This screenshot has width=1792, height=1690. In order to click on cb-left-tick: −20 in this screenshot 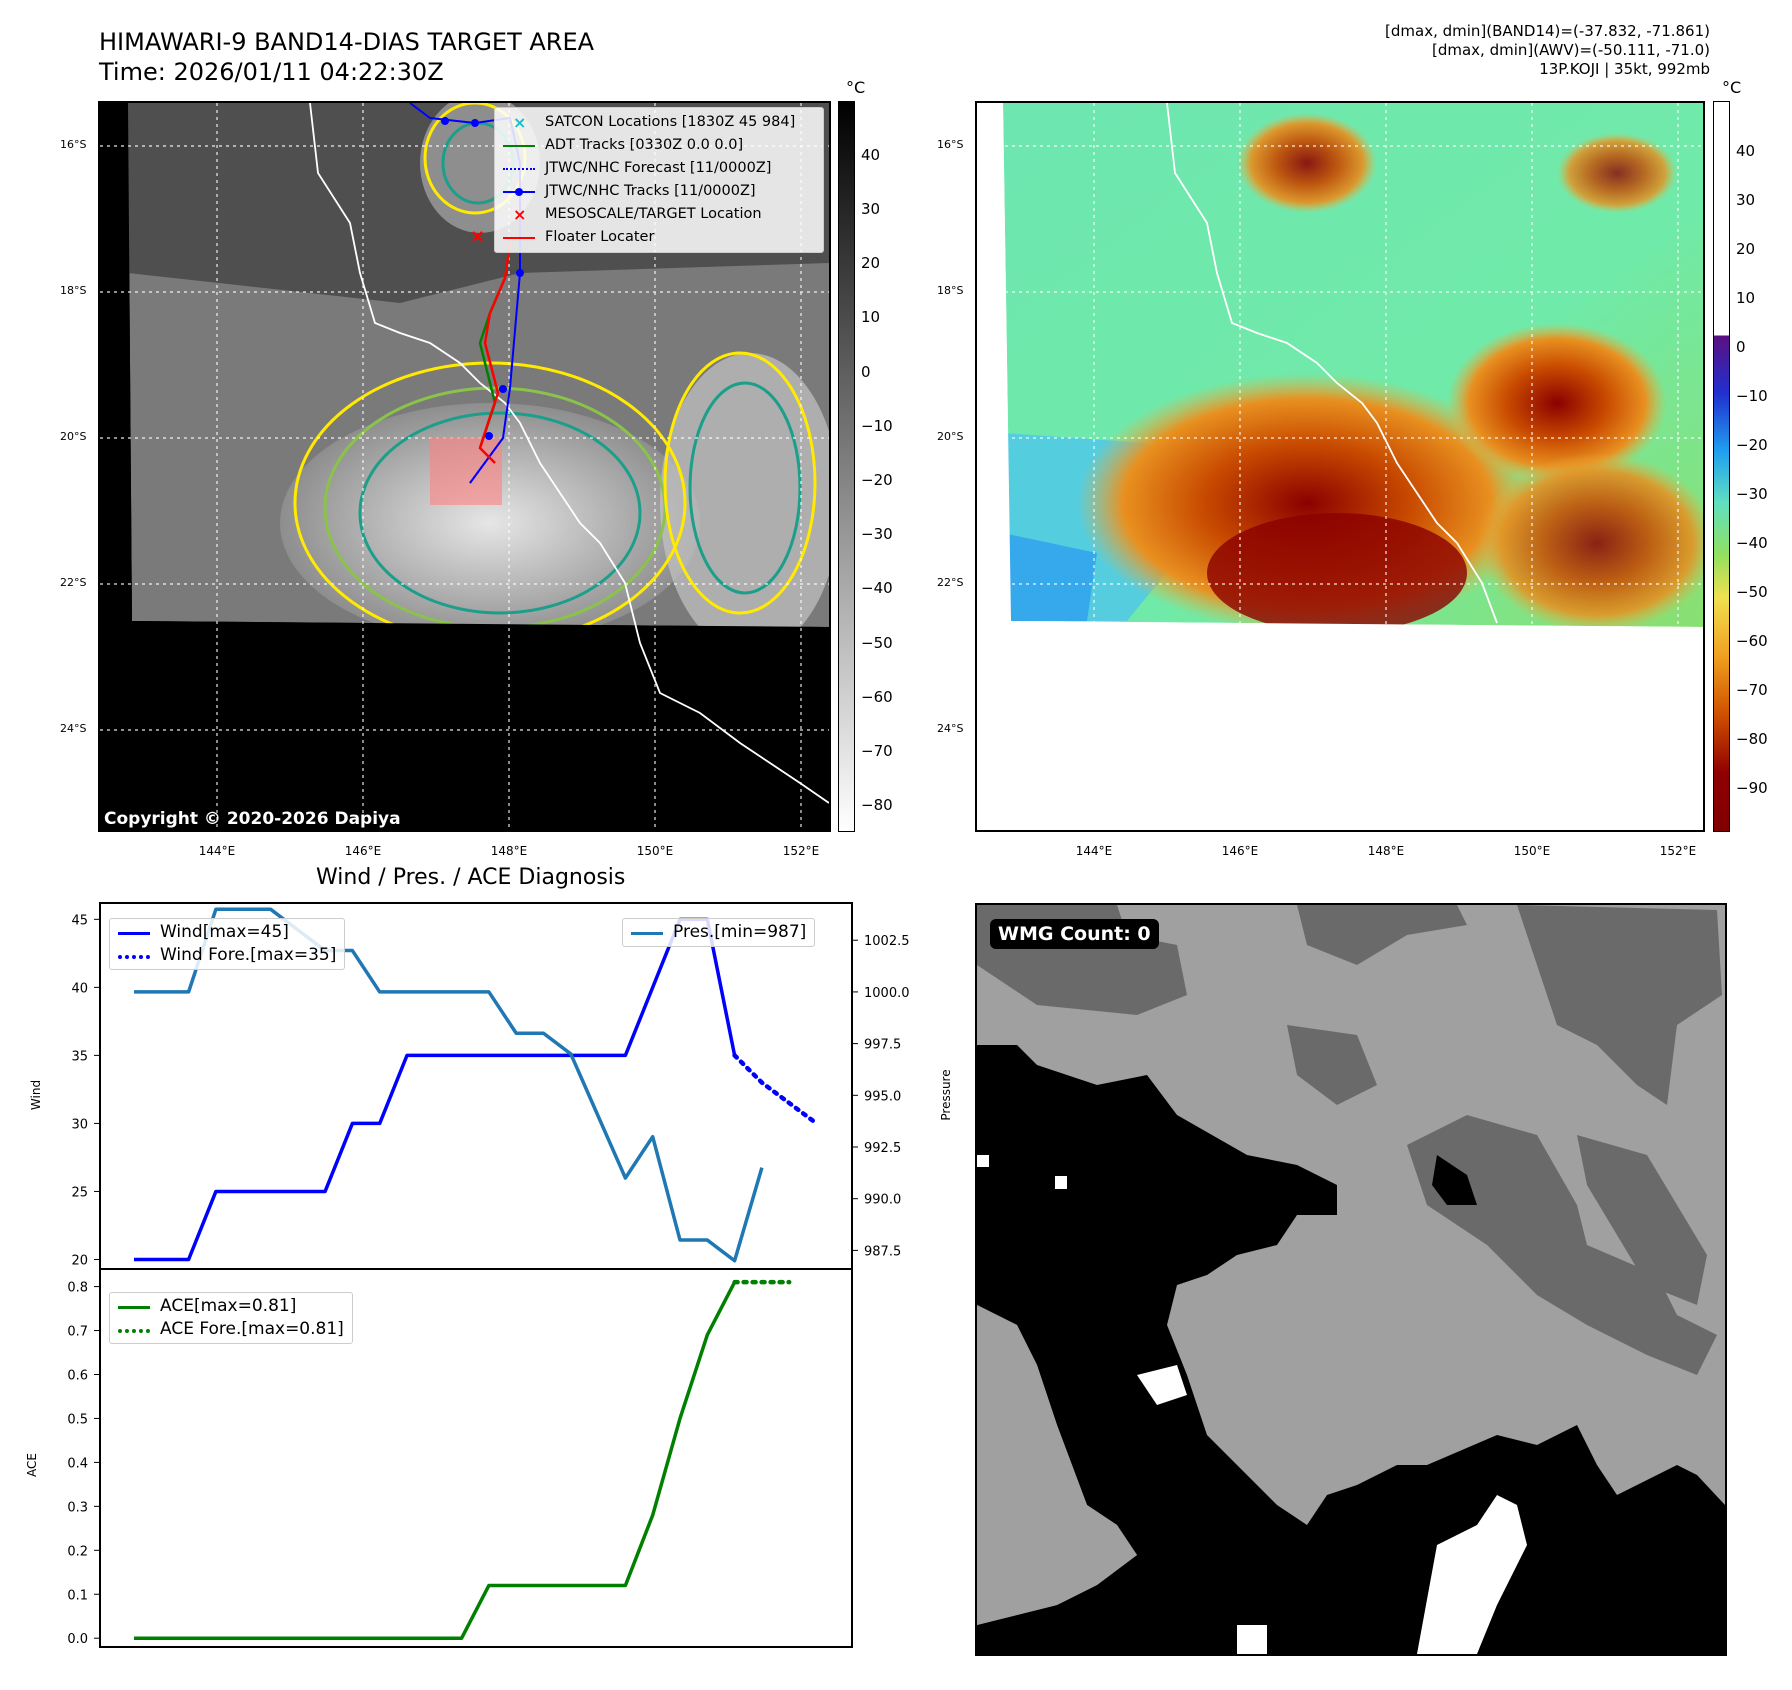, I will do `click(877, 480)`.